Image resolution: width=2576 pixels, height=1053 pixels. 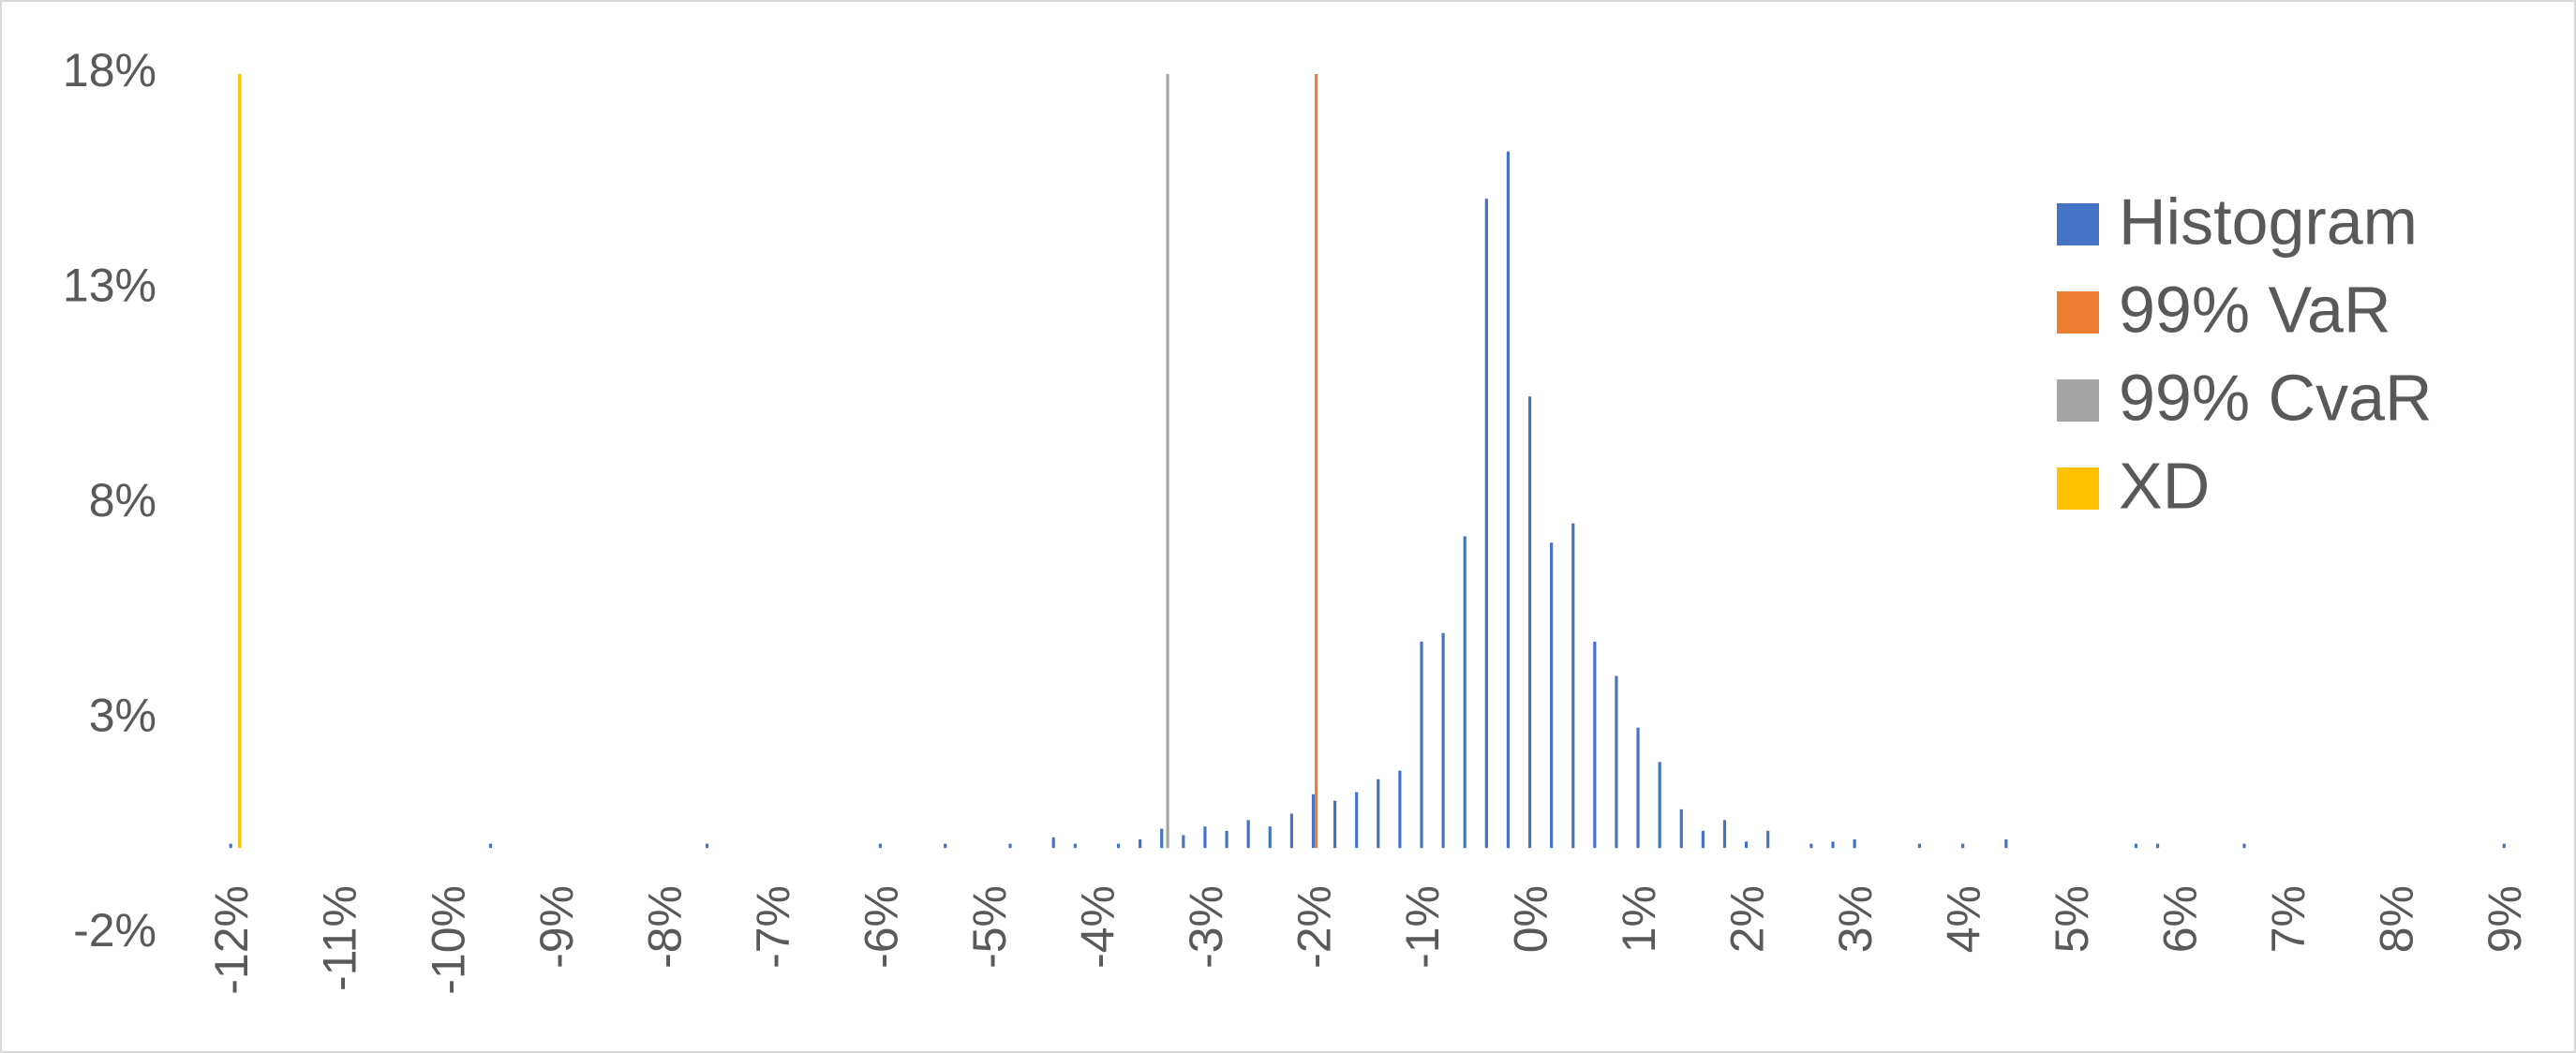 What do you see at coordinates (448, 940) in the screenshot?
I see `x-tick-label: -10%` at bounding box center [448, 940].